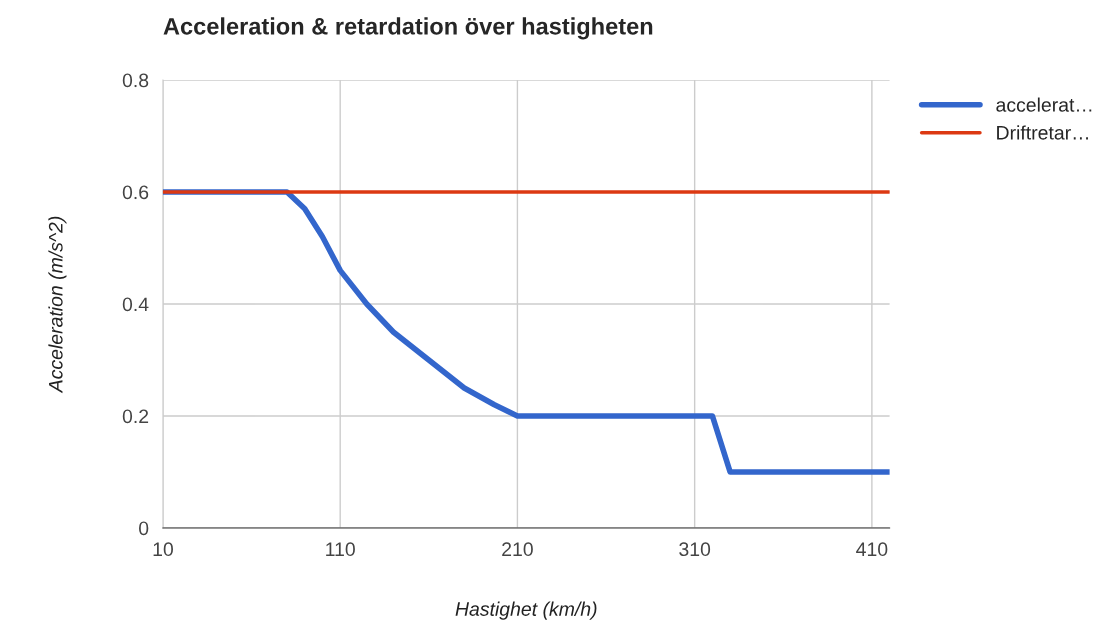  What do you see at coordinates (408, 28) in the screenshot?
I see `chart-title: Acceleration & retardation över hastigheten` at bounding box center [408, 28].